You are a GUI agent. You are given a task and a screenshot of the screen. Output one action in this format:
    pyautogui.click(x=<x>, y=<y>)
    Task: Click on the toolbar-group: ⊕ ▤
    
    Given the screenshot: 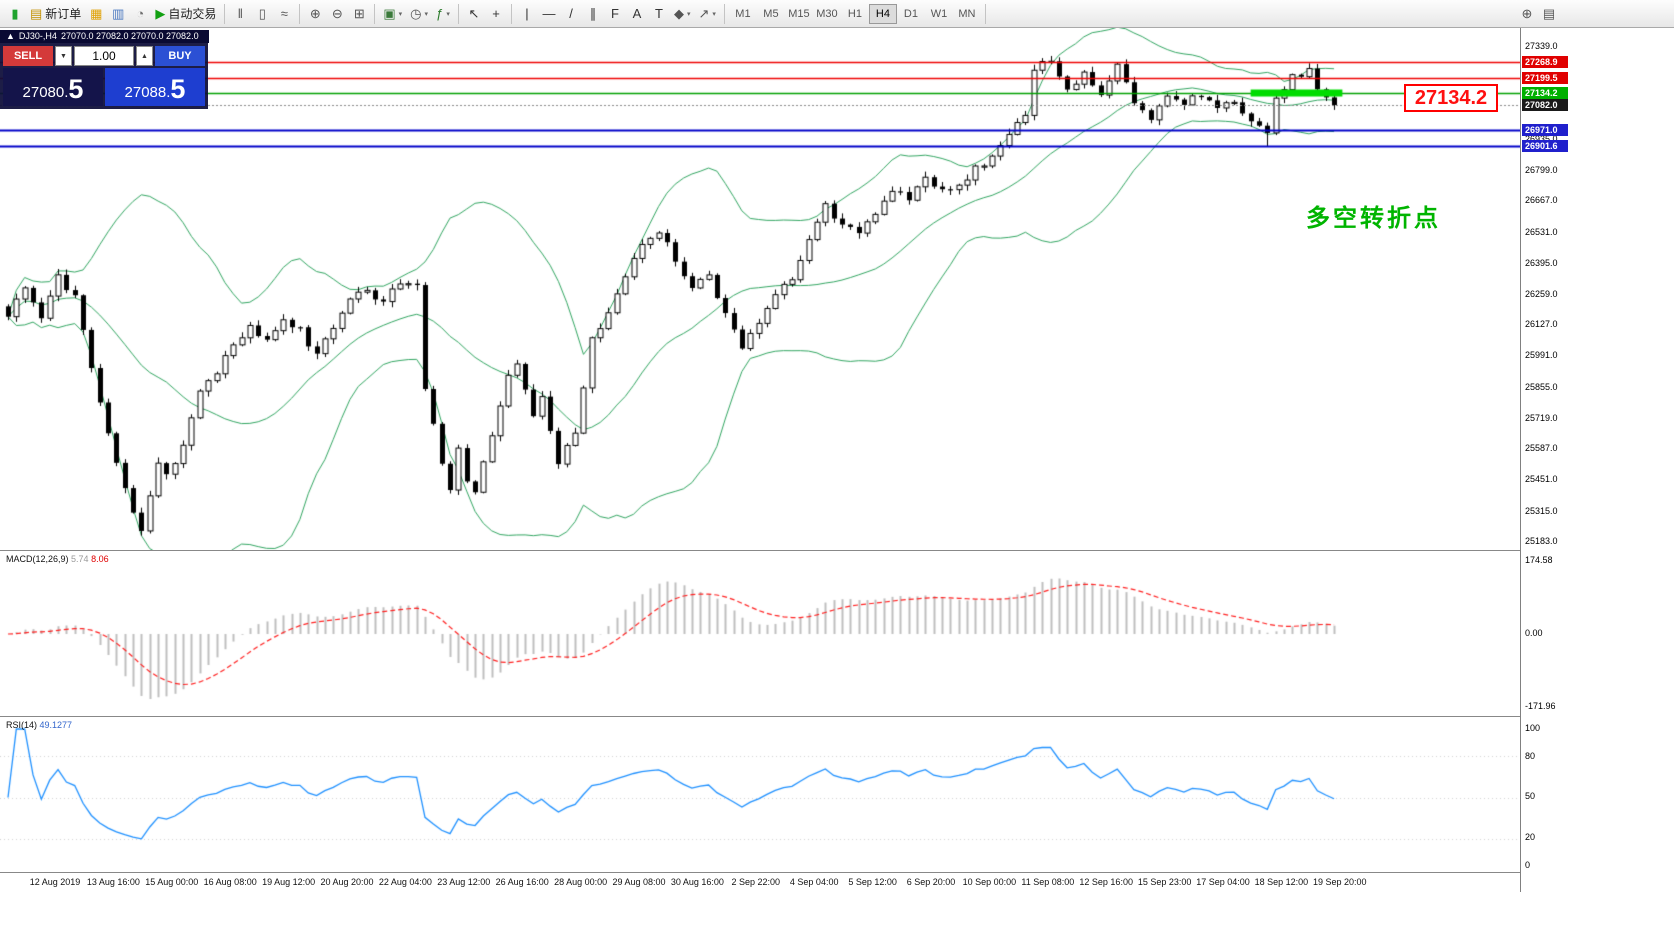 What is the action you would take?
    pyautogui.click(x=1538, y=14)
    